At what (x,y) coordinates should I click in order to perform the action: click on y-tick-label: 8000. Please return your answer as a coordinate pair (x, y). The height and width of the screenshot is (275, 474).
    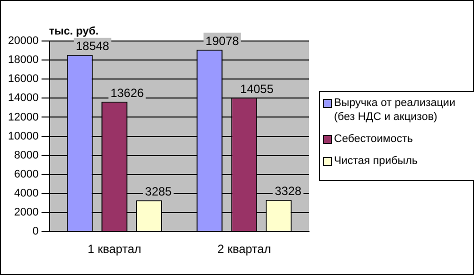
    Looking at the image, I should click on (26, 155).